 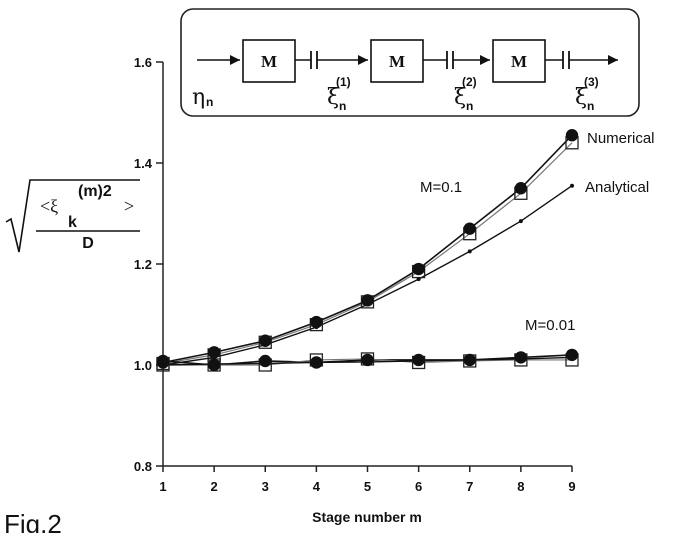 What do you see at coordinates (469, 82) in the screenshot?
I see `output-2-sup: (2)` at bounding box center [469, 82].